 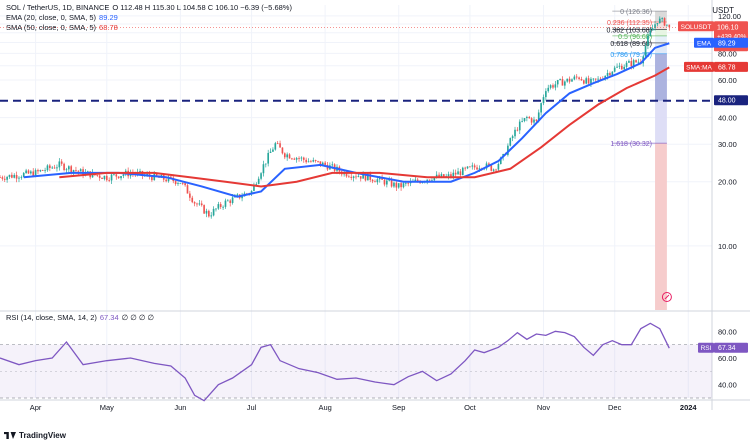 I want to click on fib-level-label: 0.5 (96.68), so click(x=635, y=37).